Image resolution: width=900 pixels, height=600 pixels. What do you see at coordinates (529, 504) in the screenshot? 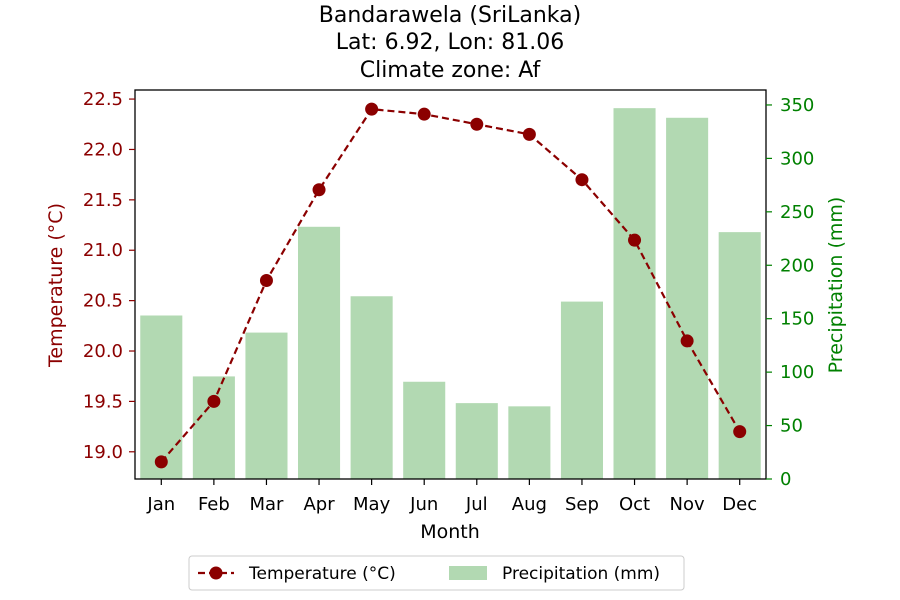
I see `x-tick-label: Aug` at bounding box center [529, 504].